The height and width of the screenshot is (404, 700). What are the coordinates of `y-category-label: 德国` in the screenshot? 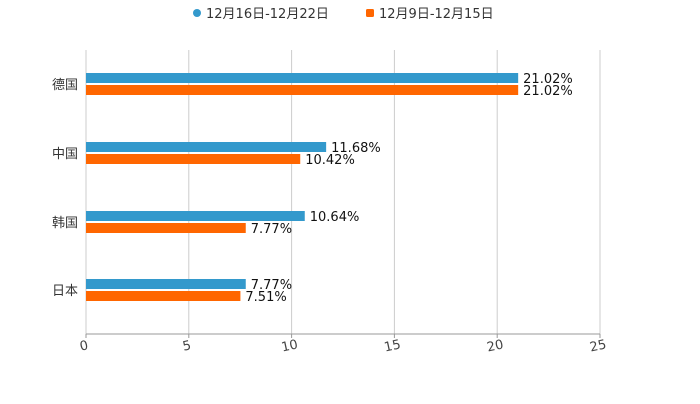 It's located at (65, 85).